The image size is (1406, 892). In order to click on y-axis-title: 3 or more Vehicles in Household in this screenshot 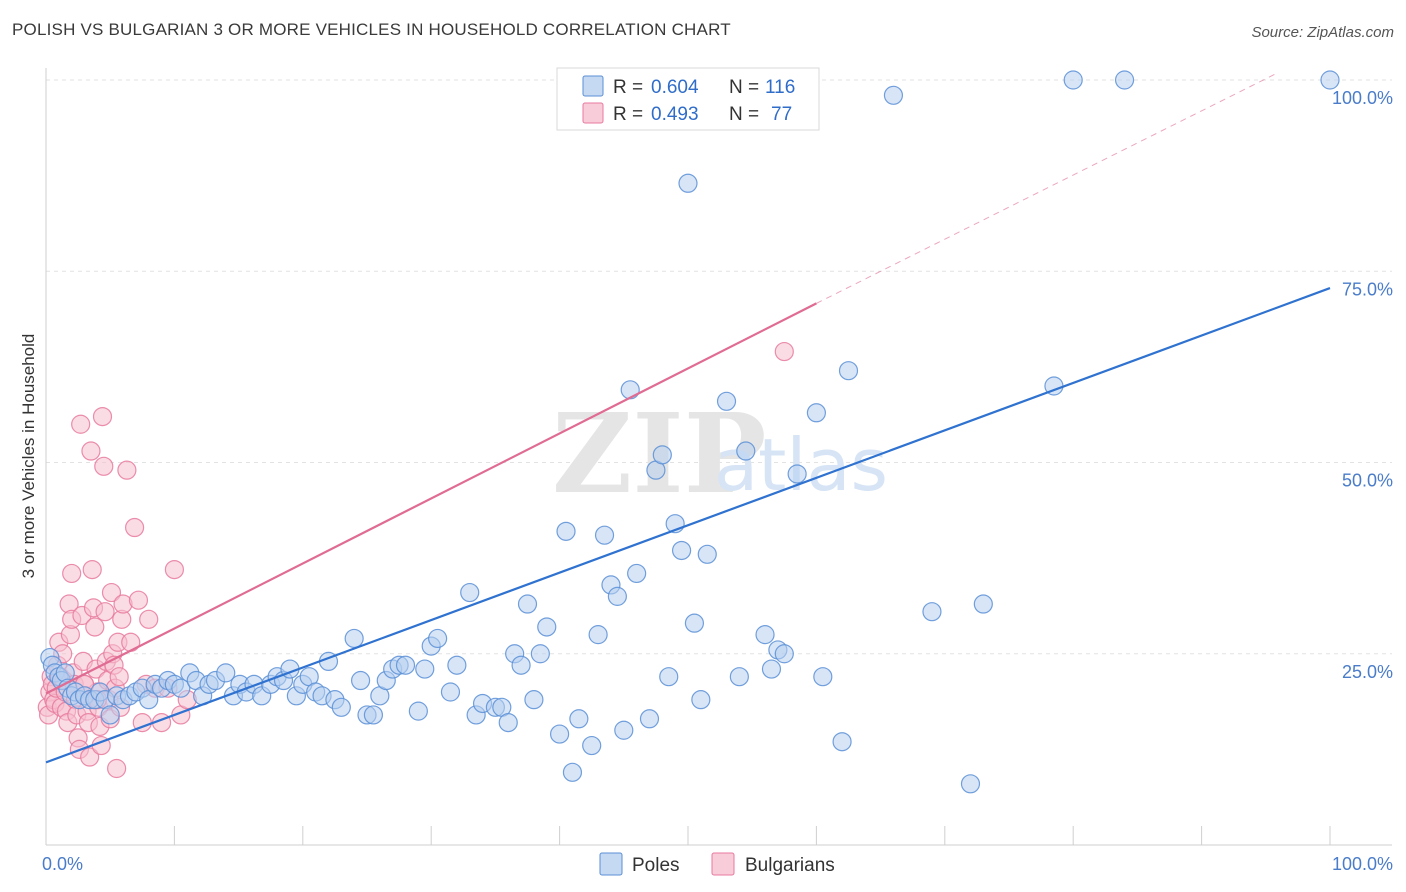, I will do `click(28, 456)`.